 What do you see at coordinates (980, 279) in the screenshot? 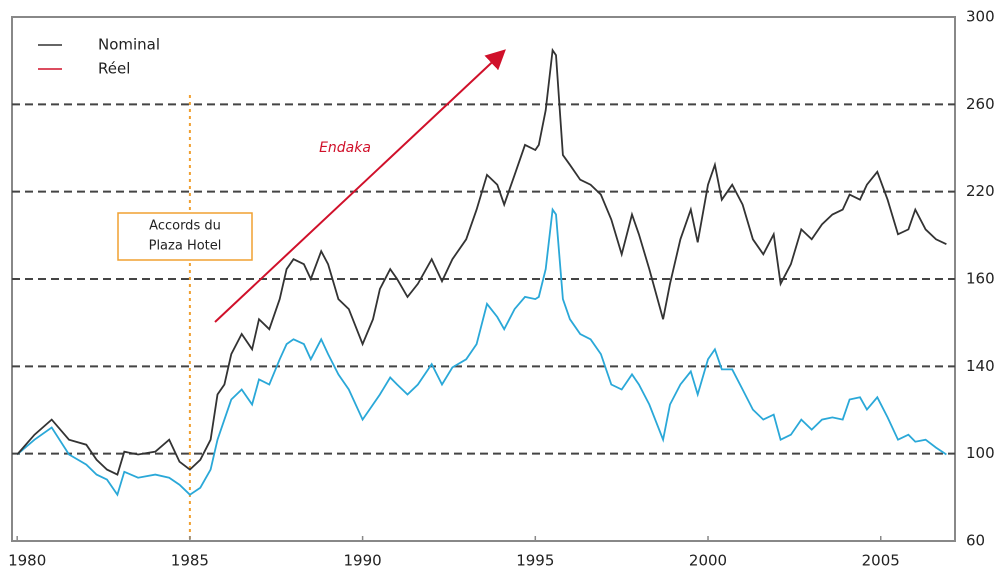
I see `y-tick-label: 160` at bounding box center [980, 279].